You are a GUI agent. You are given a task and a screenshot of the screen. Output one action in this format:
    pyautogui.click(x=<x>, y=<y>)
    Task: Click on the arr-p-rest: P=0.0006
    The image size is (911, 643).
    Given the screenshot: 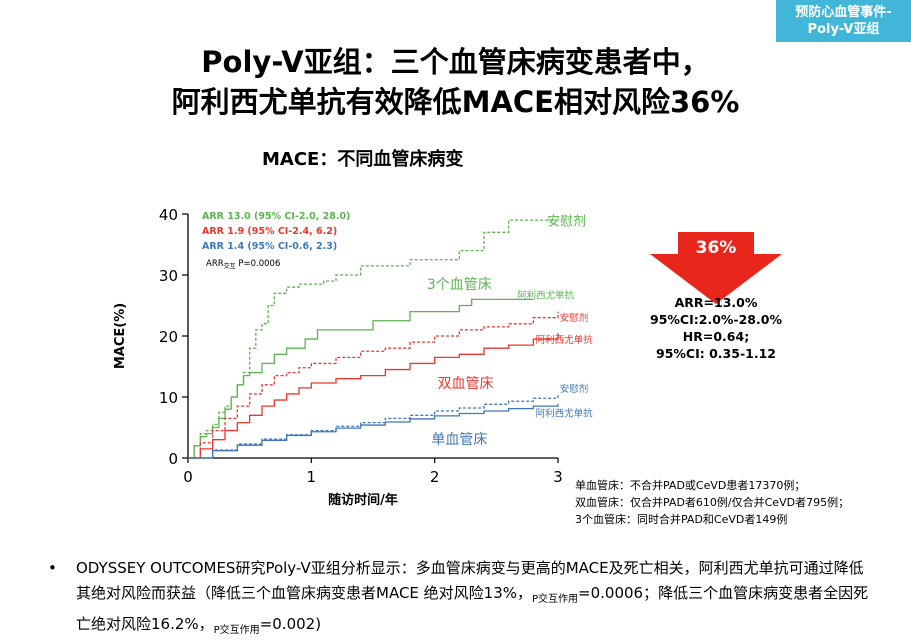 What is the action you would take?
    pyautogui.click(x=258, y=264)
    